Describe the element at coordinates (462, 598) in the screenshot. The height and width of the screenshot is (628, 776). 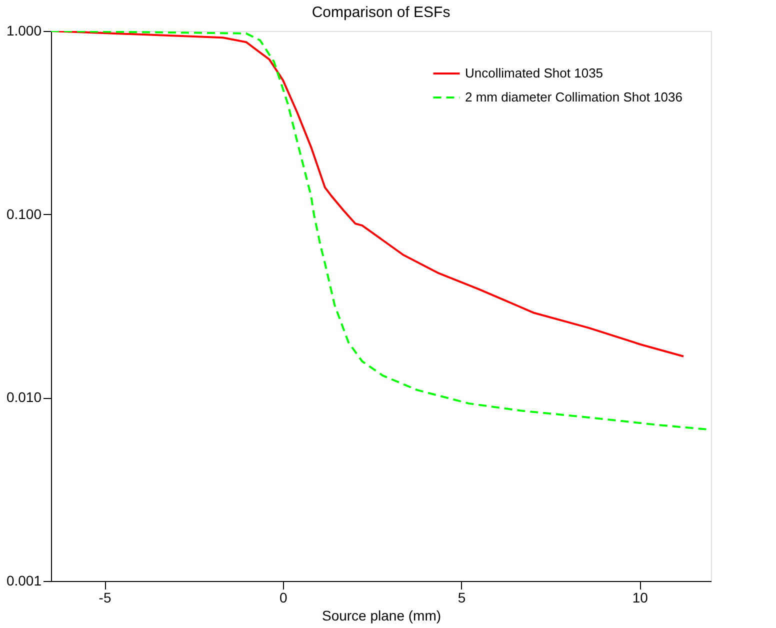
I see `x-tick-label: 5` at that location.